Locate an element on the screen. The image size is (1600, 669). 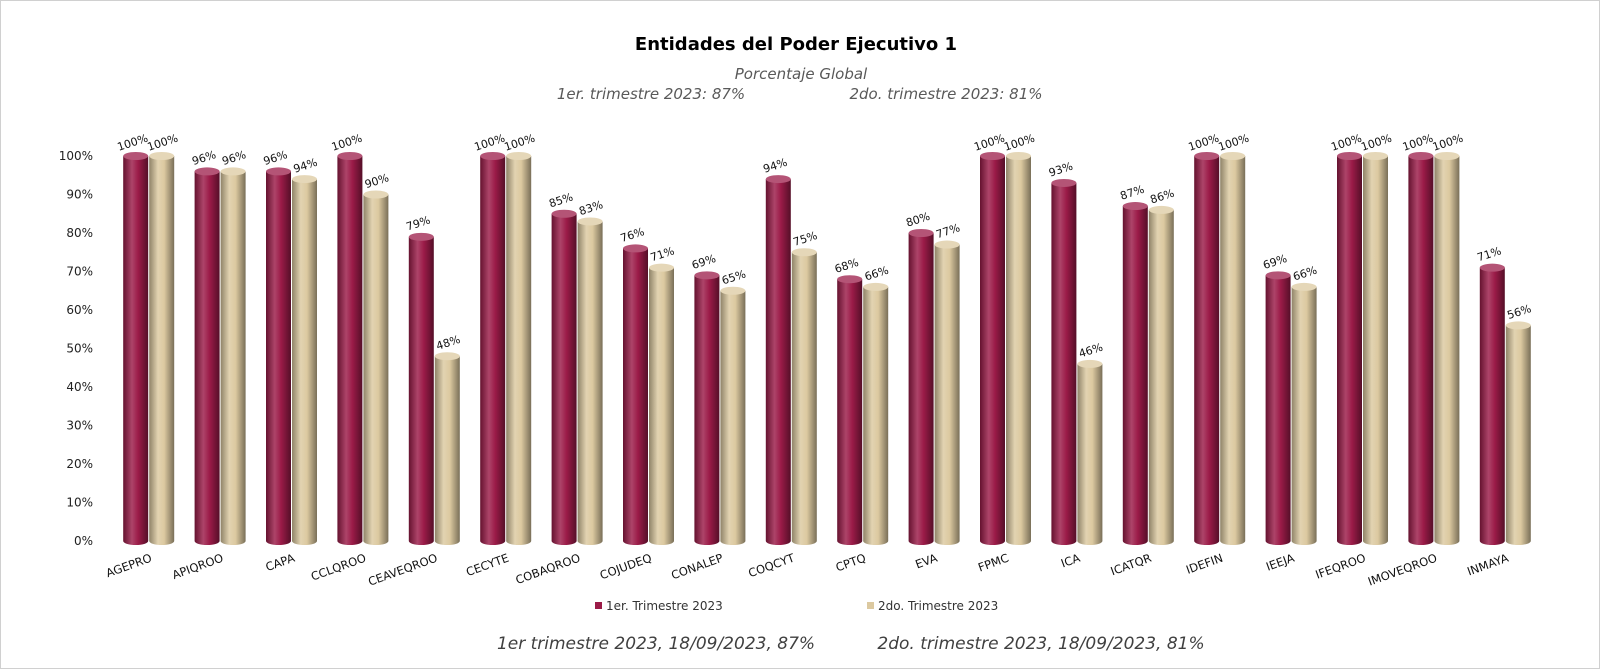
bar-icatqr-s2 is located at coordinates (1161, 375).